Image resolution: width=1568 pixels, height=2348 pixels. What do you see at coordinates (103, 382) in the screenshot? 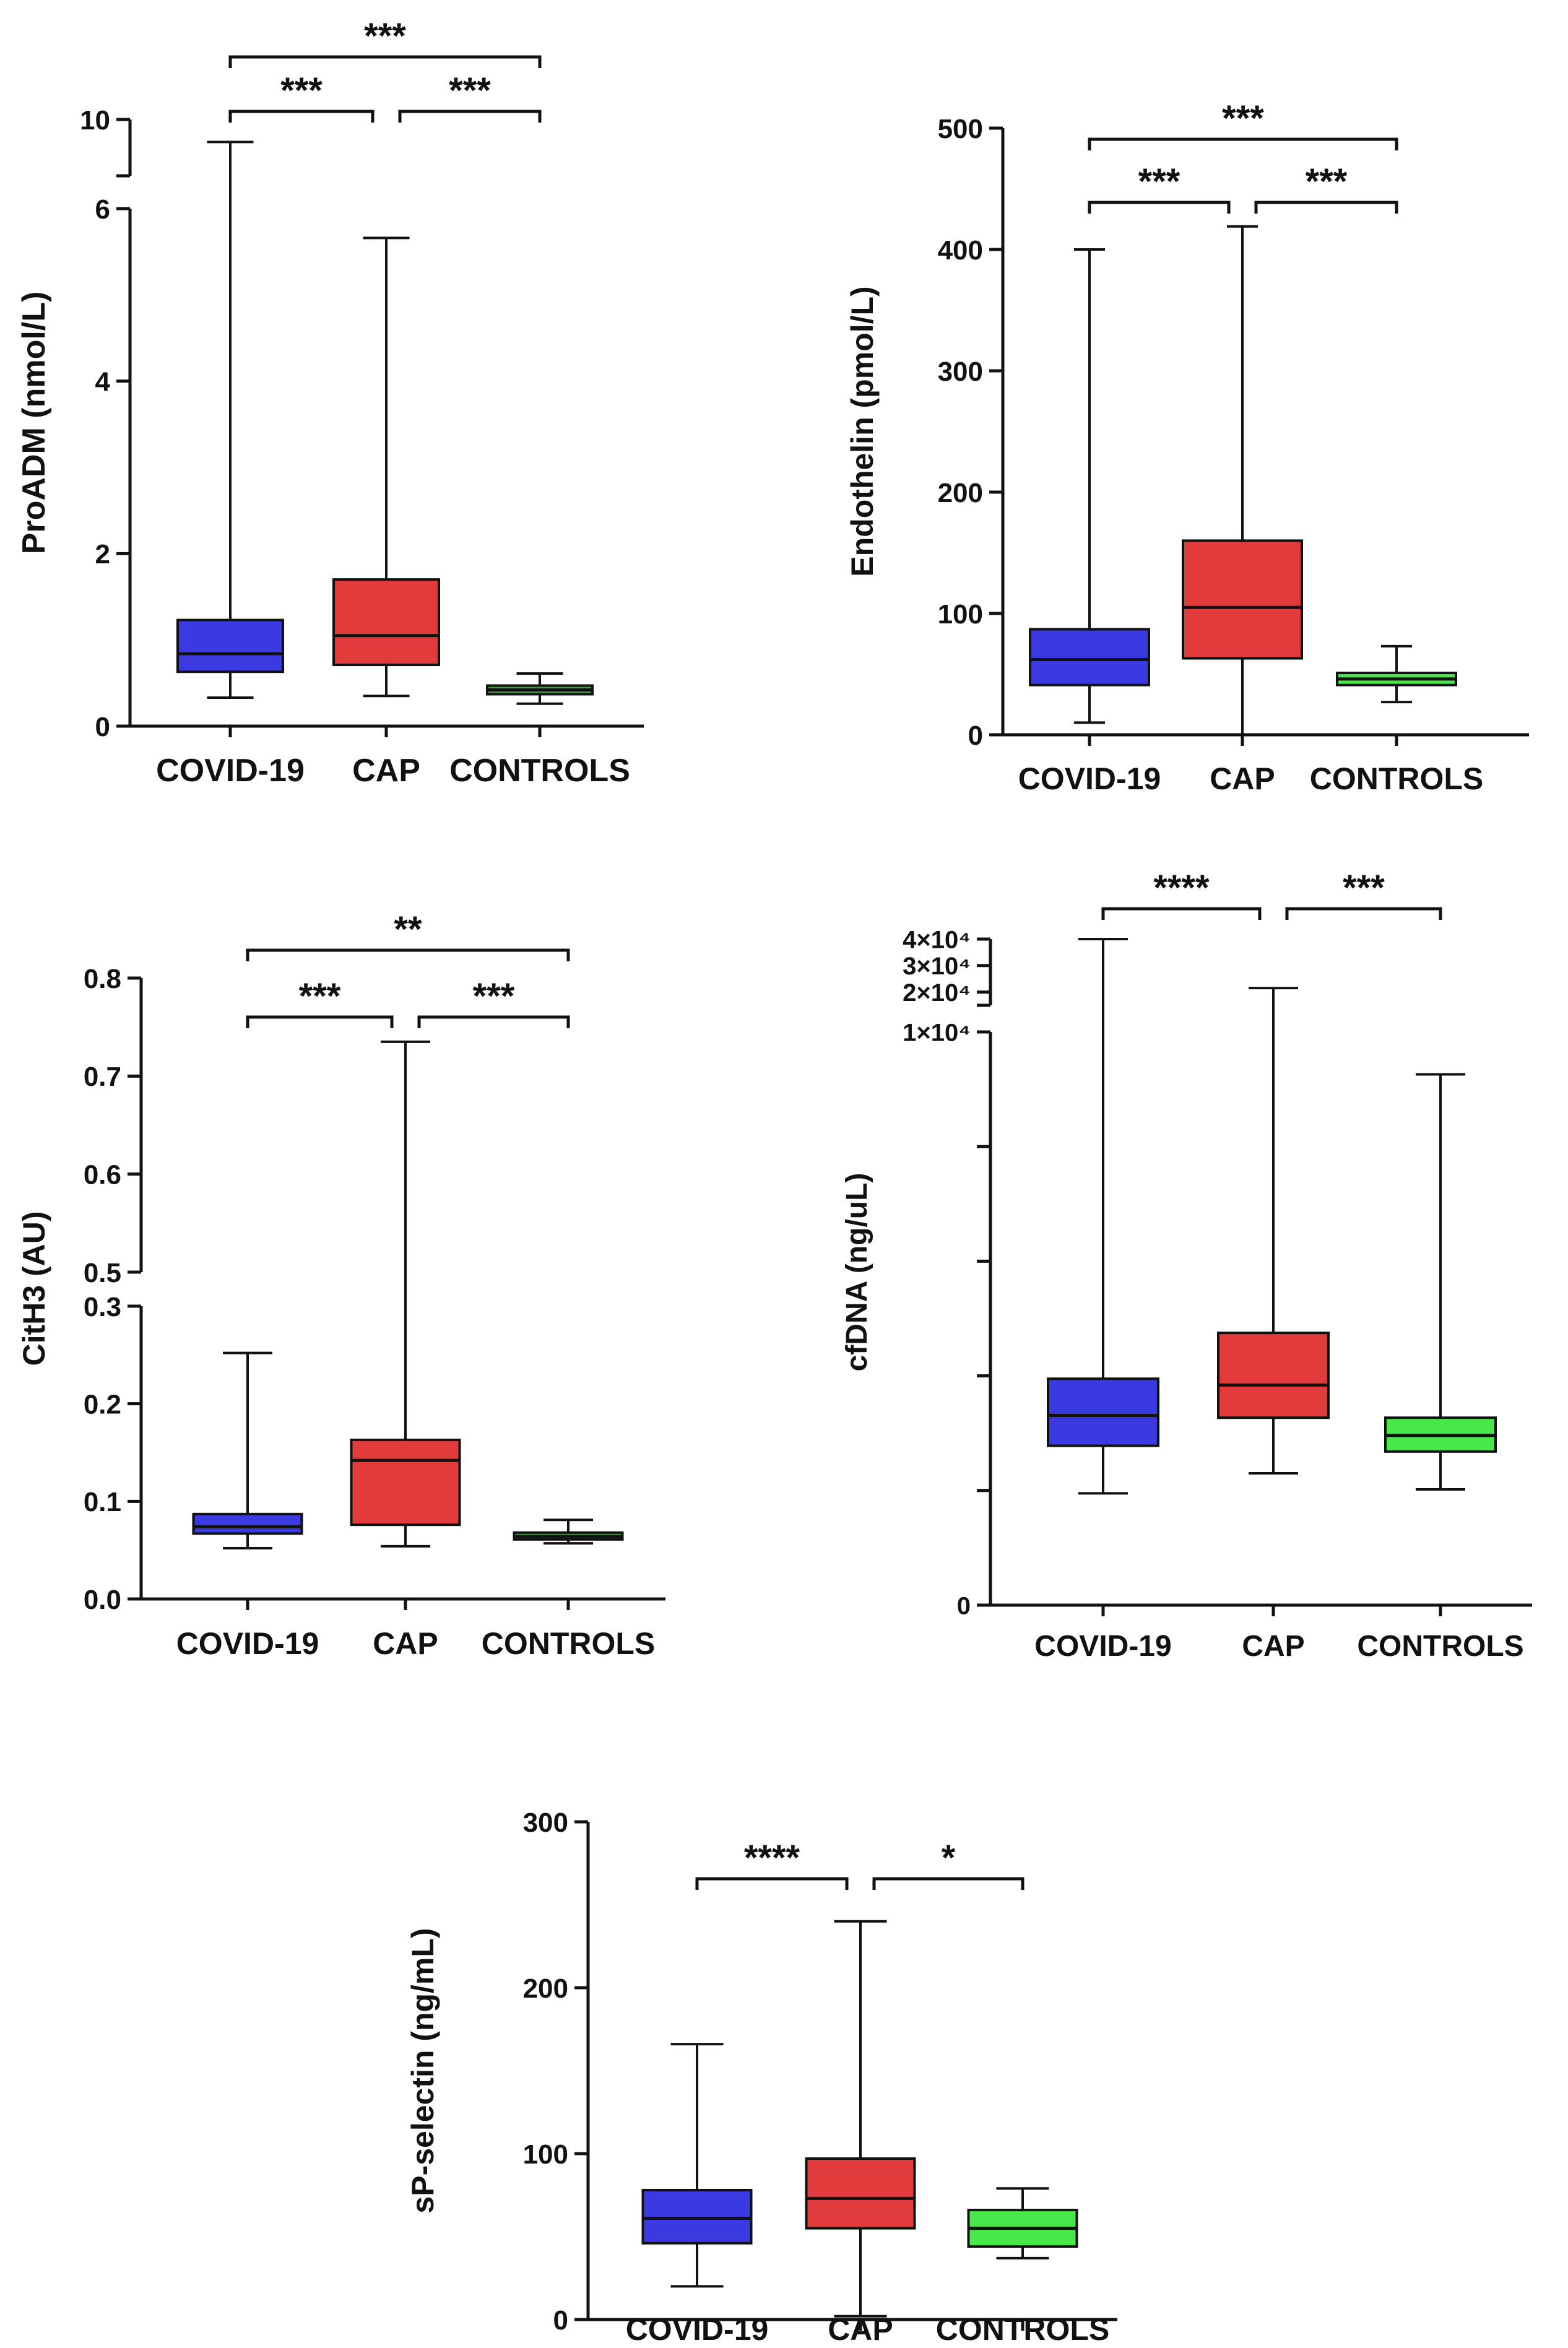
I see `y-tick-label: 4` at bounding box center [103, 382].